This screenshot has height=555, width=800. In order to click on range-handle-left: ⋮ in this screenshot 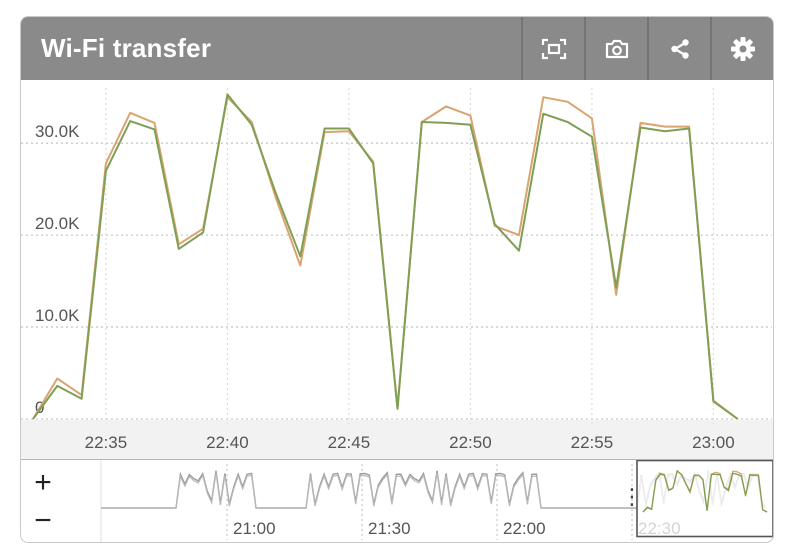, I will do `click(632, 496)`.